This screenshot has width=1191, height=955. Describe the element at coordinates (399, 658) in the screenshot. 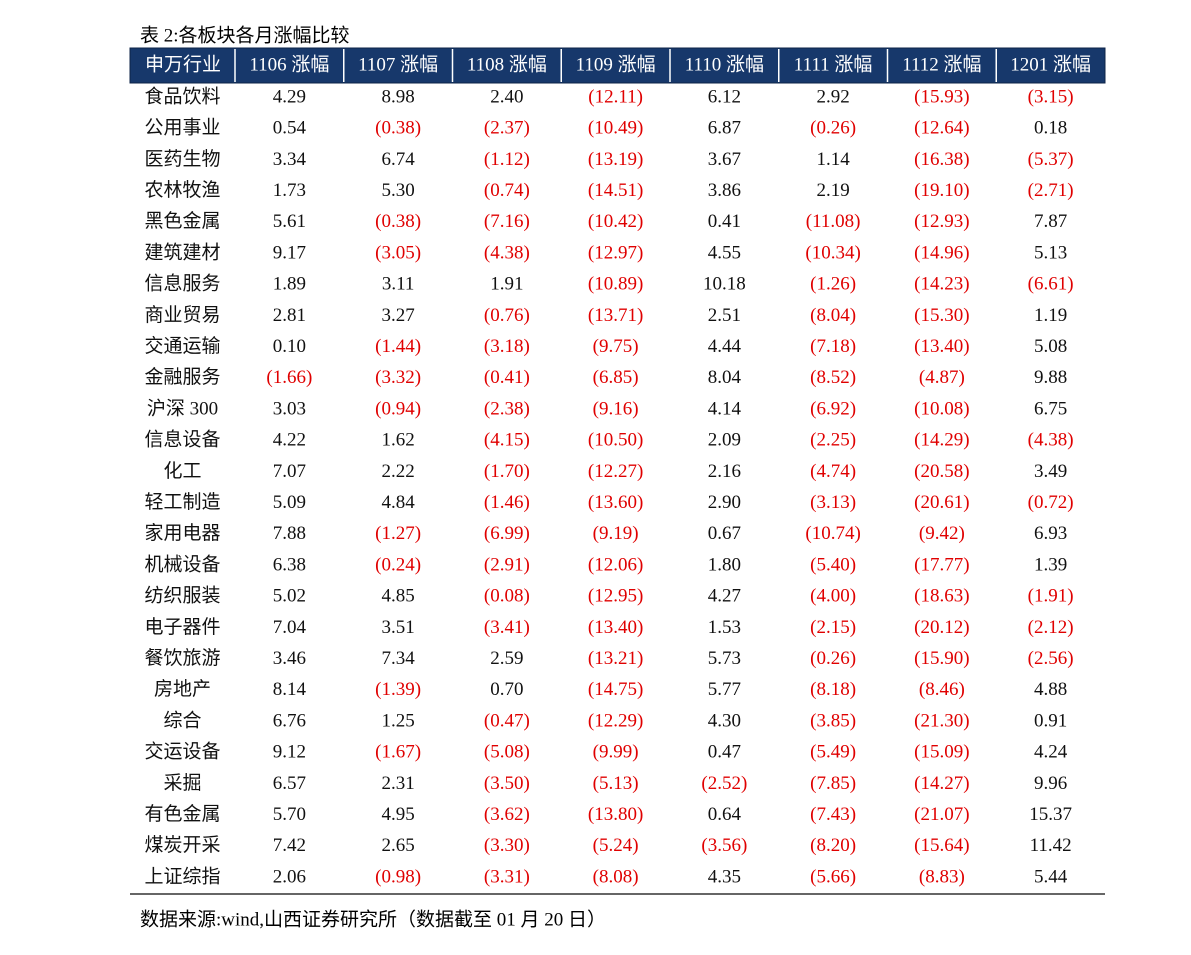

I see `table-cell: 7.34` at that location.